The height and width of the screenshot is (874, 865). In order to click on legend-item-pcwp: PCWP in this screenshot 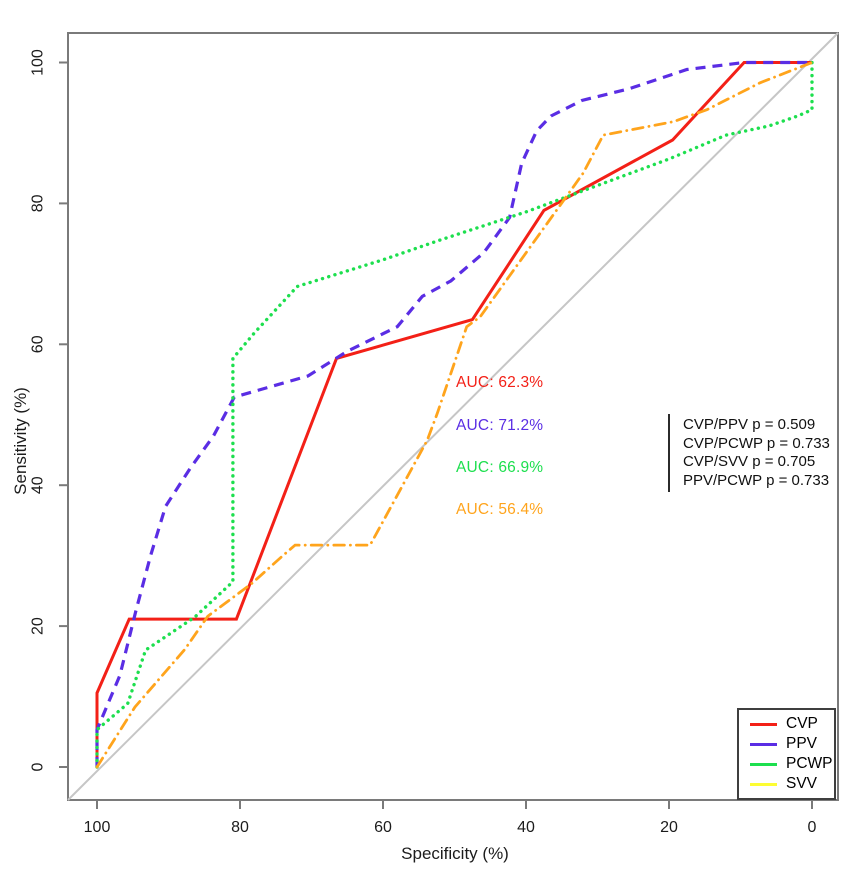, I will do `click(792, 764)`.